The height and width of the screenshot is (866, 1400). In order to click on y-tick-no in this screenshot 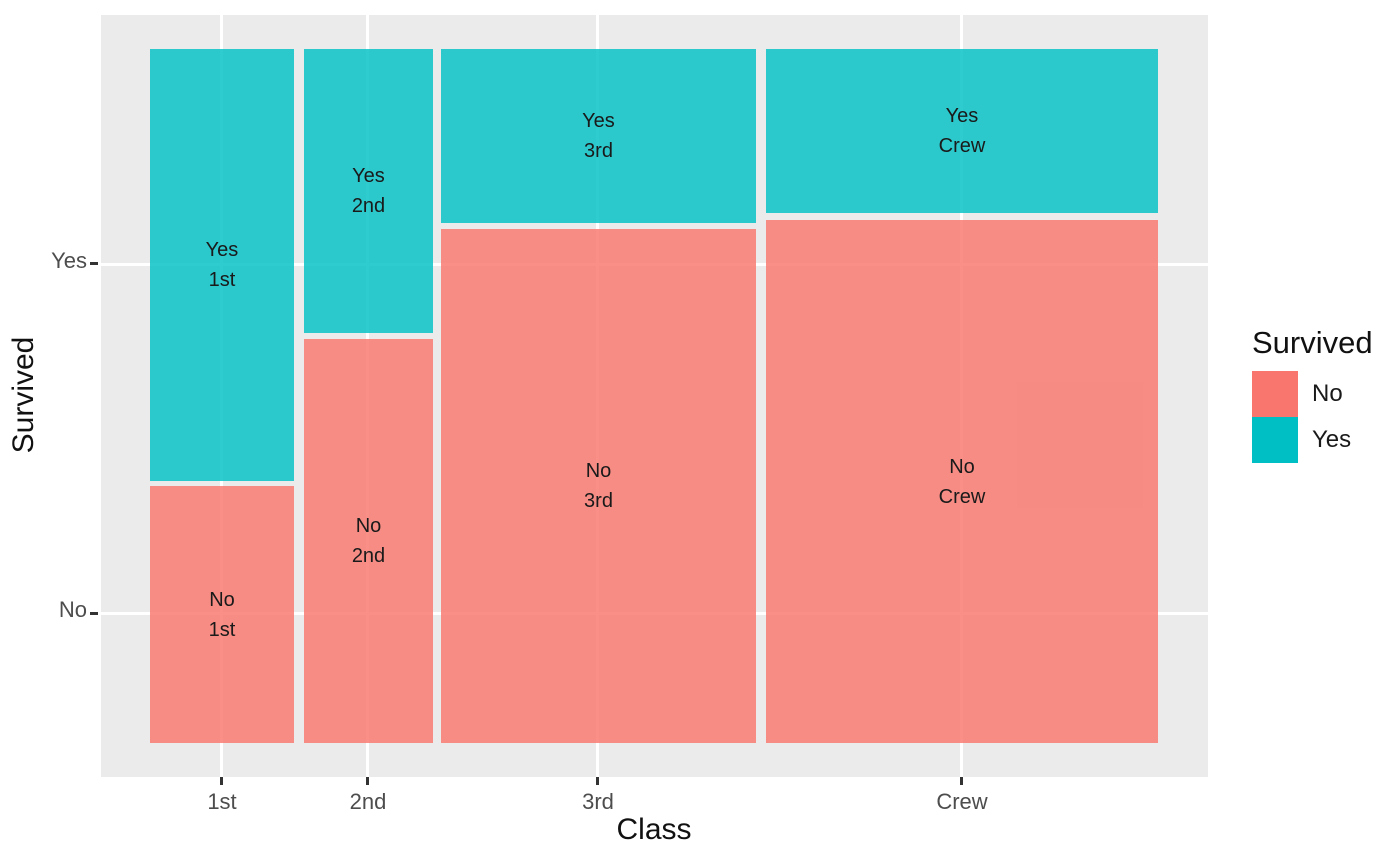, I will do `click(94, 613)`.